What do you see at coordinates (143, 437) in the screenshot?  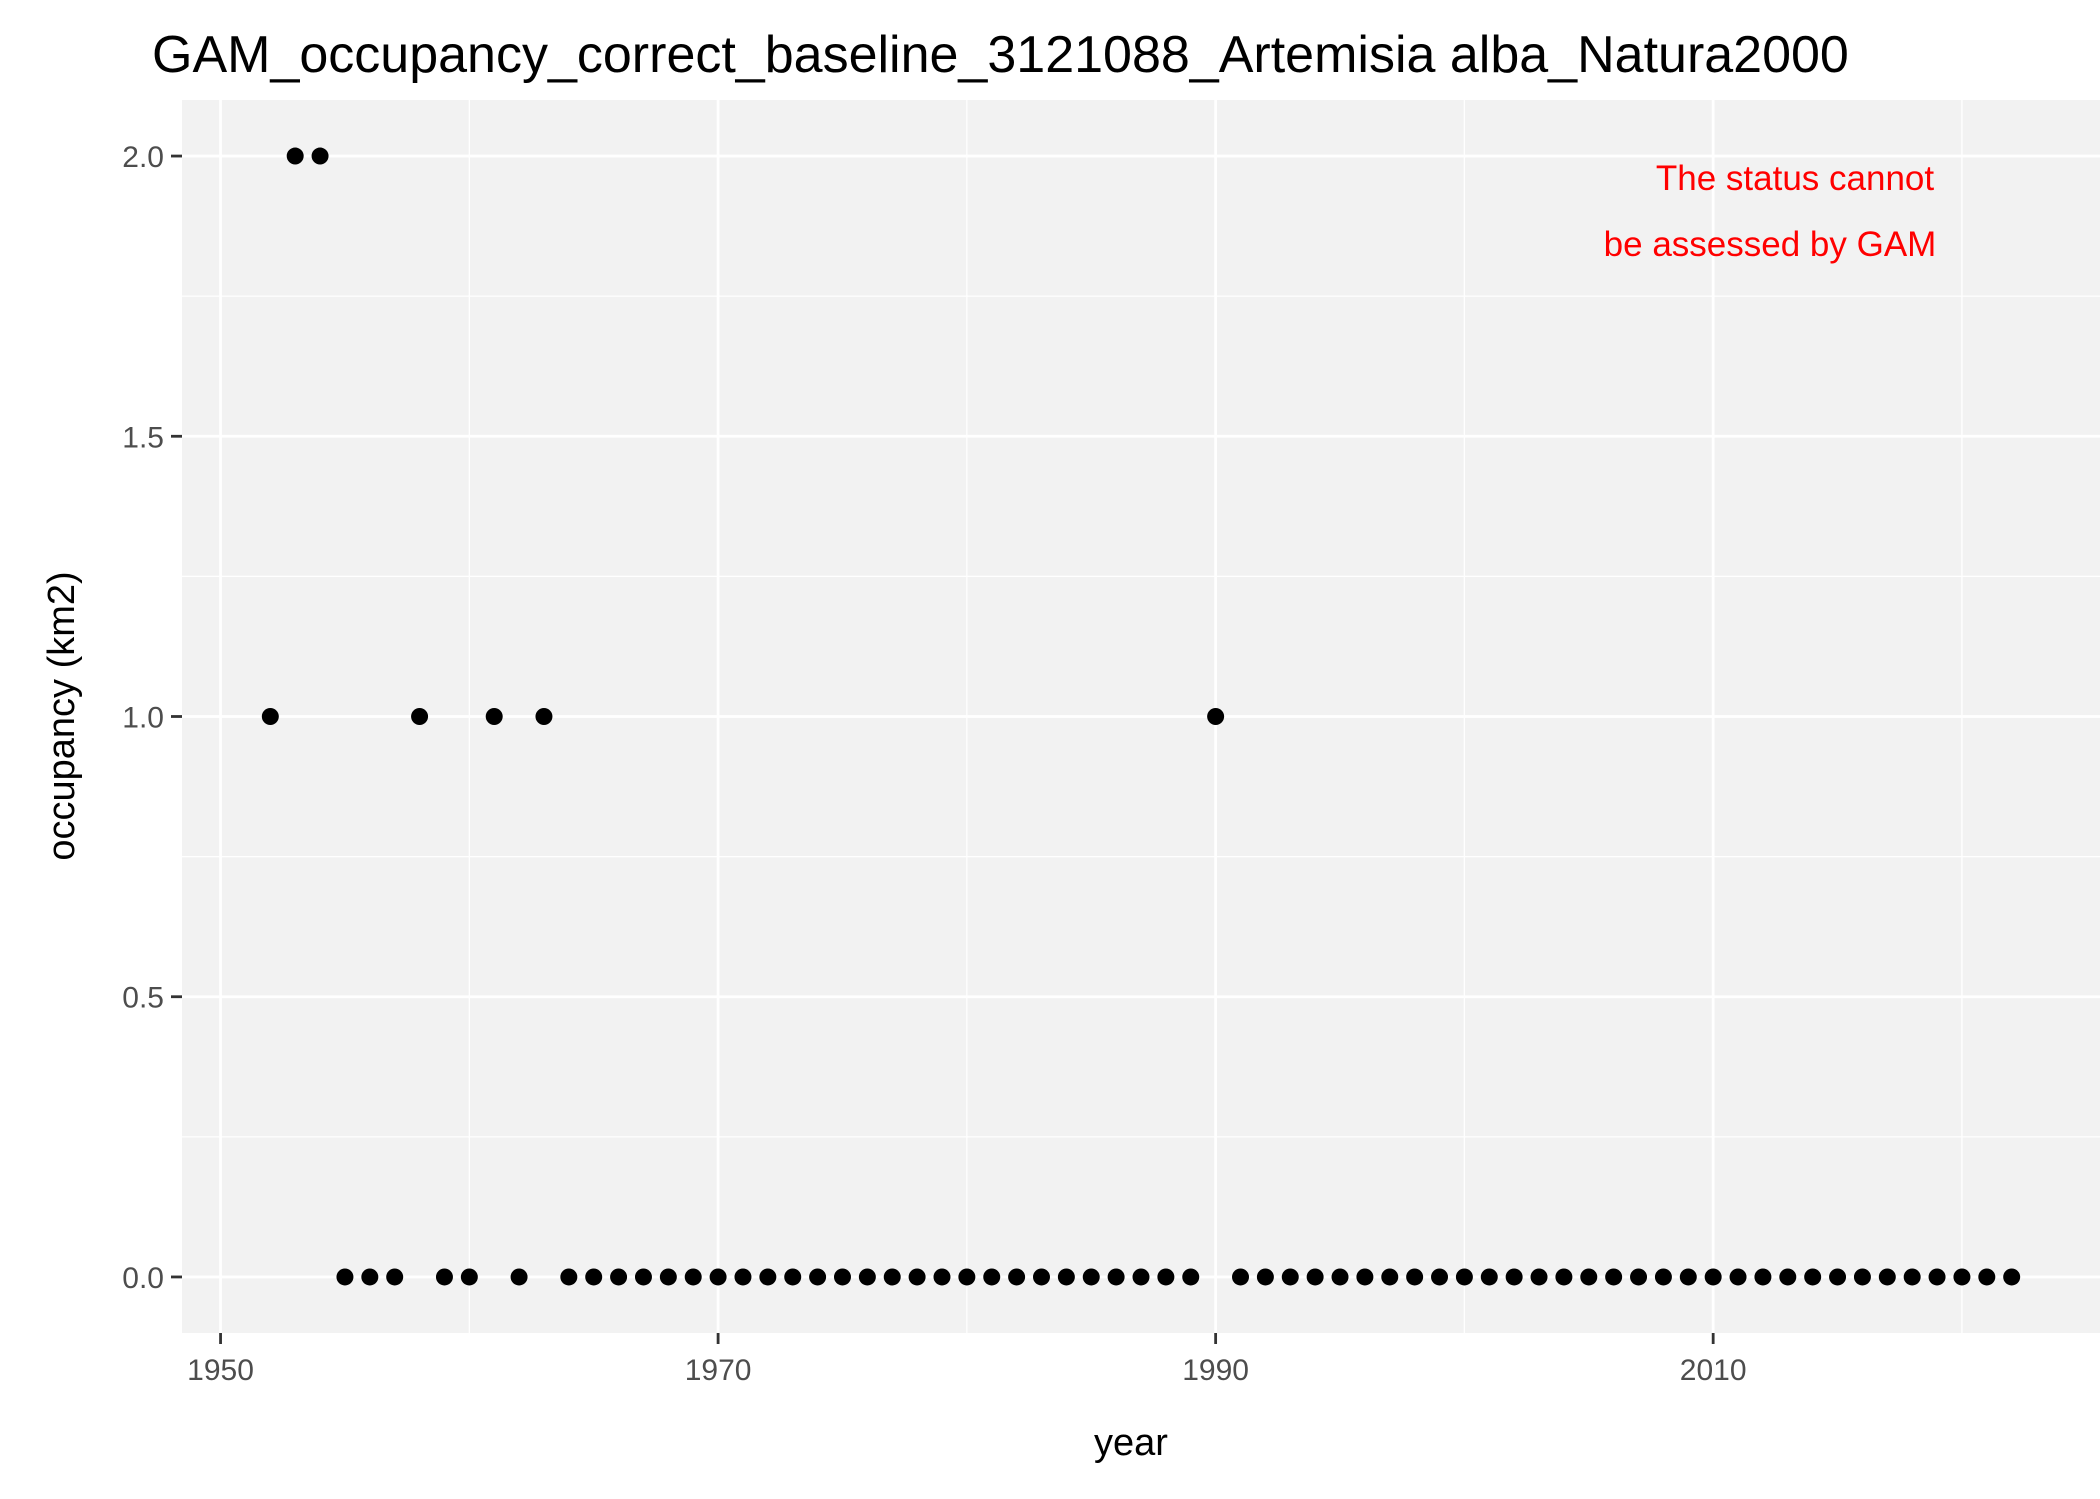 I see `y-tick-label: 1.5` at bounding box center [143, 437].